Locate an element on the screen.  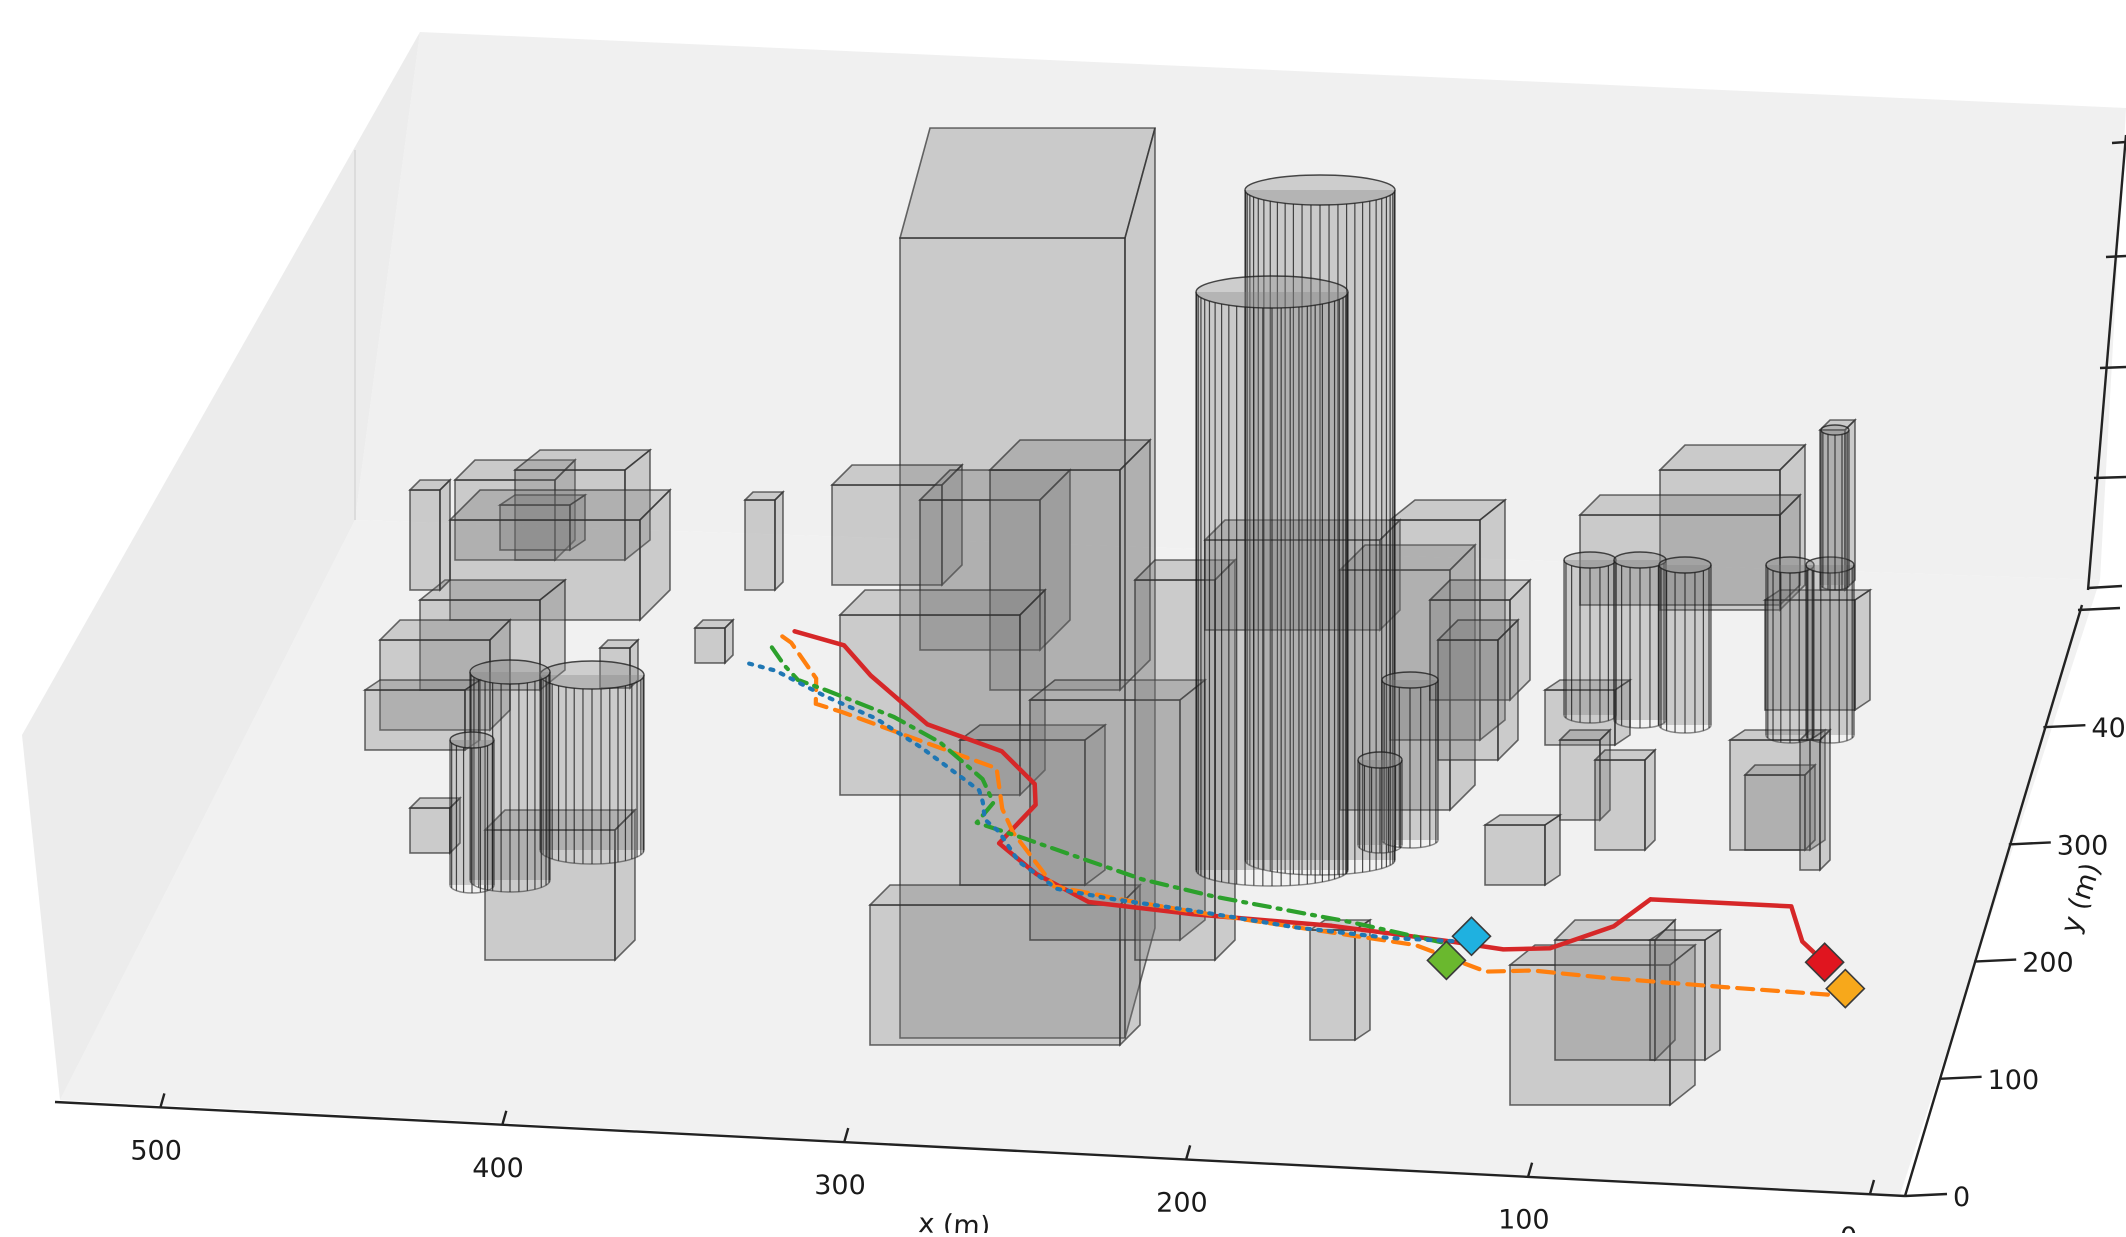
series-2-line is located at coordinates (1306, 815).